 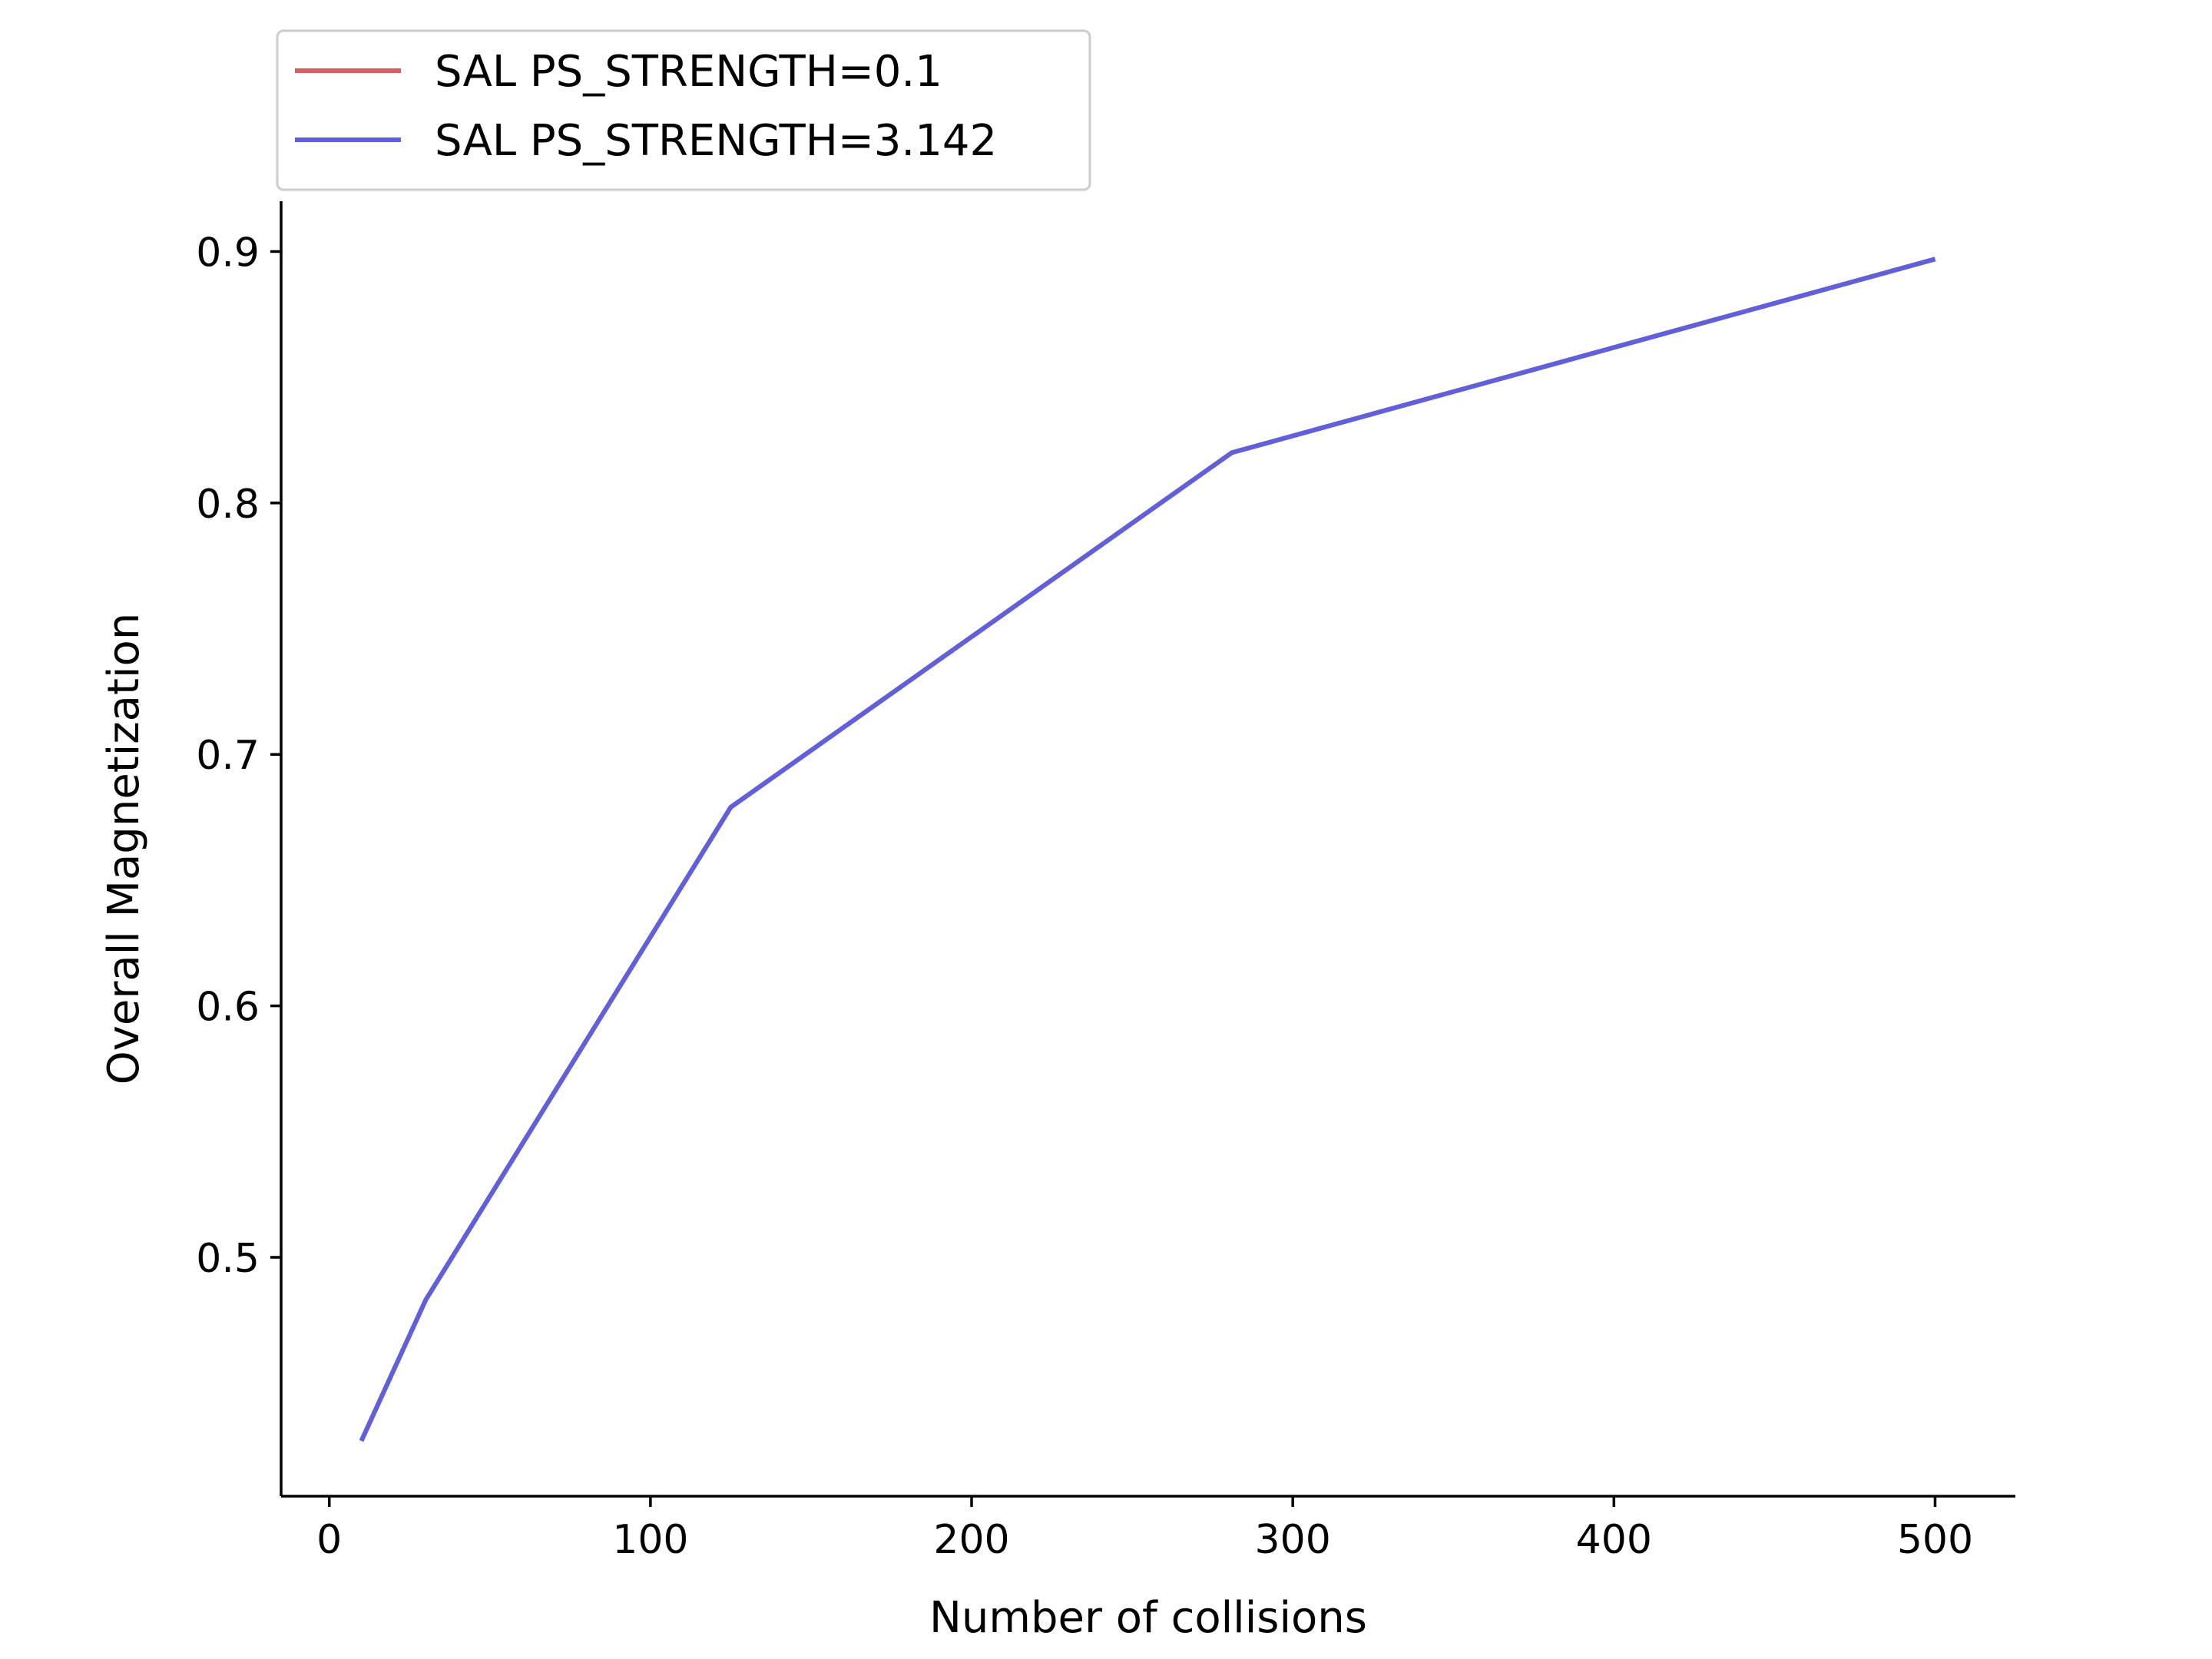 What do you see at coordinates (971, 1540) in the screenshot?
I see `x-tick-label: 200` at bounding box center [971, 1540].